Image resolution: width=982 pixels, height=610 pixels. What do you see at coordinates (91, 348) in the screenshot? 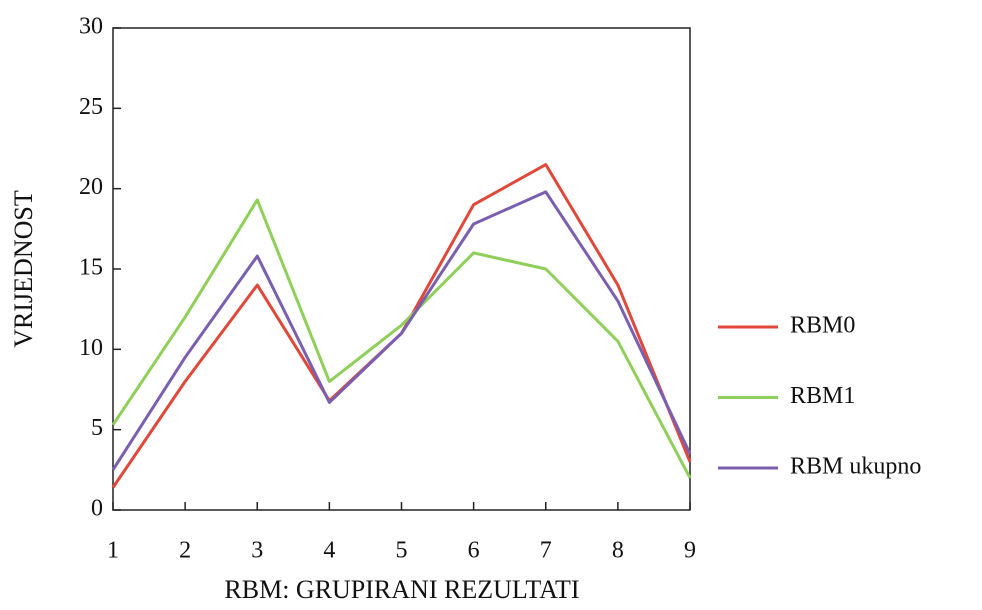
I see `y-tick-label: 10` at bounding box center [91, 348].